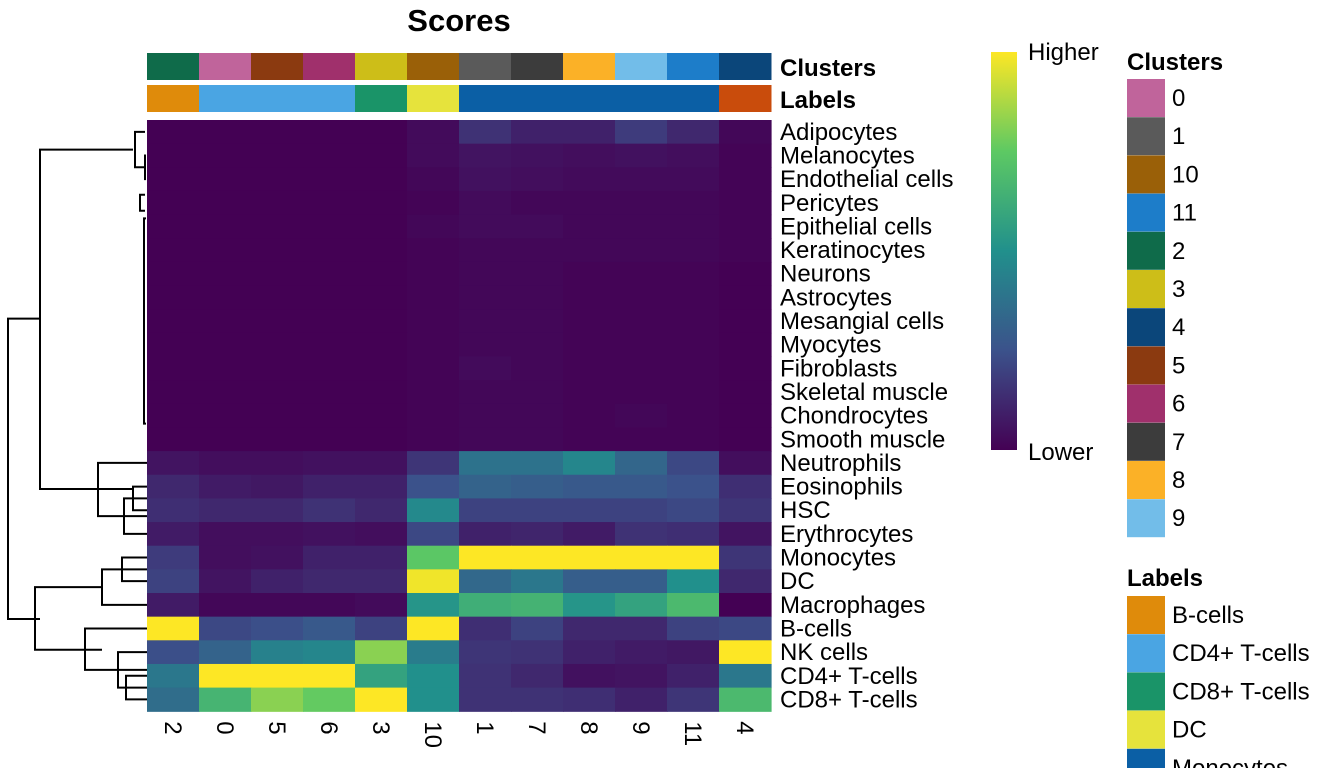 The image size is (1344, 768). What do you see at coordinates (828, 68) in the screenshot?
I see `annotation-label-clusters: Clusters` at bounding box center [828, 68].